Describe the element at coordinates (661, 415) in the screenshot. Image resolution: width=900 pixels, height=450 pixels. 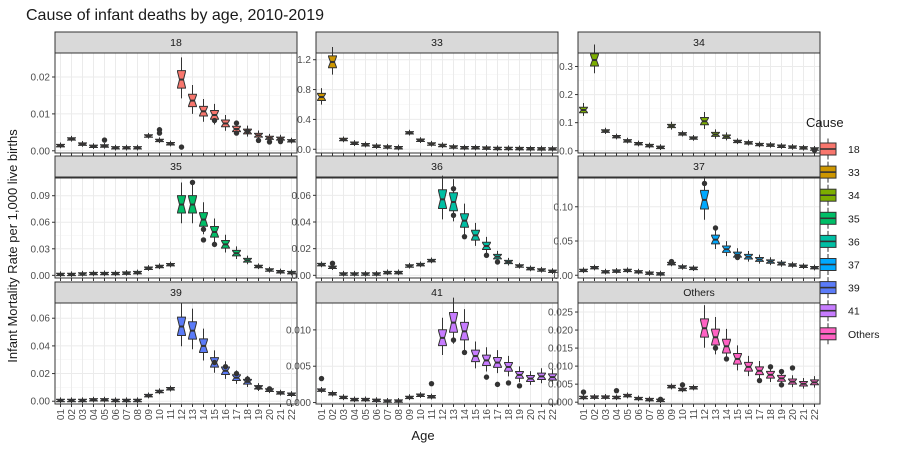
I see `x-tick-label: 08` at that location.